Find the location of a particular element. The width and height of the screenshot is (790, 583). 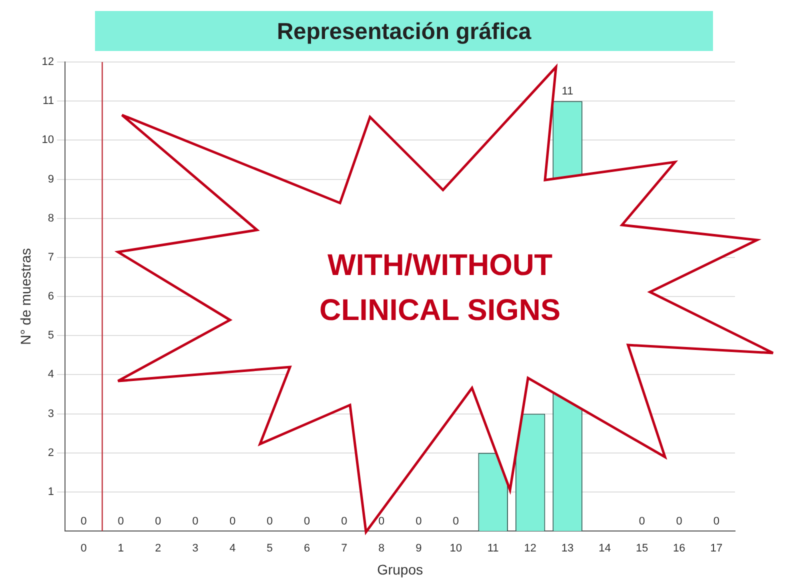

y-tick-label: 10 is located at coordinates (48, 140).